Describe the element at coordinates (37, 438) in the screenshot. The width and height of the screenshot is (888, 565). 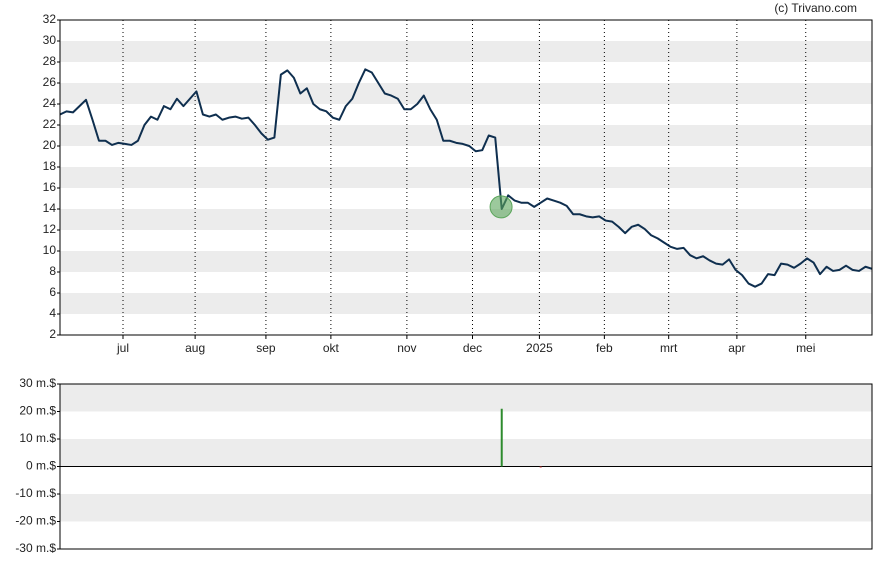
I see `y-tick-label: 10 m.$` at that location.